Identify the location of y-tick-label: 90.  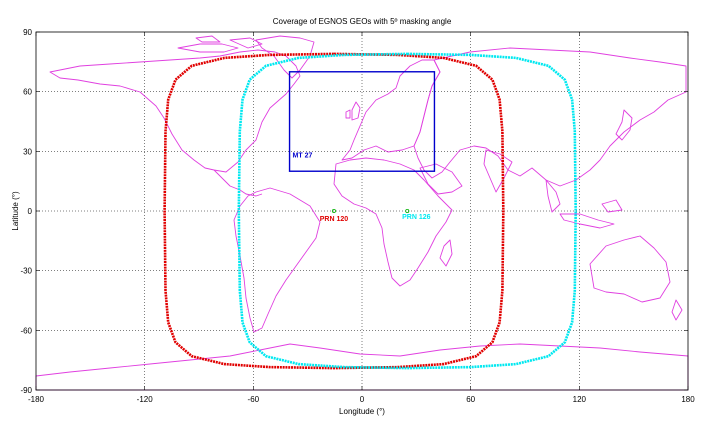
(27, 32).